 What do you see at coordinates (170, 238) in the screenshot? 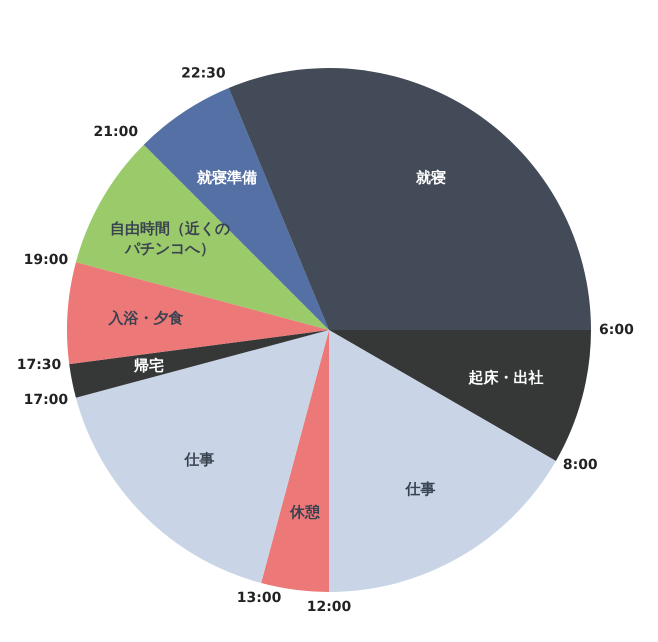
I see `slice-label: 自由時間（近くのパチンコへ）` at bounding box center [170, 238].